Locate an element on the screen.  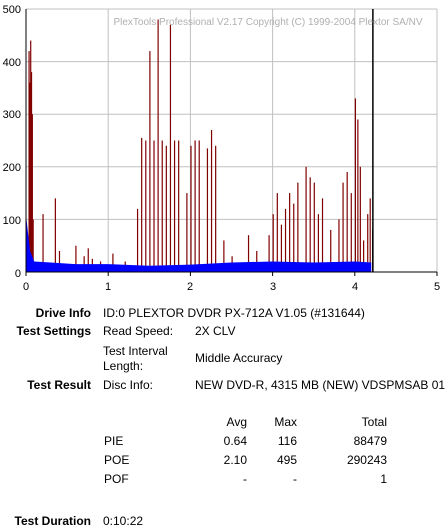
stats-row-pof-avg: - is located at coordinates (245, 479).